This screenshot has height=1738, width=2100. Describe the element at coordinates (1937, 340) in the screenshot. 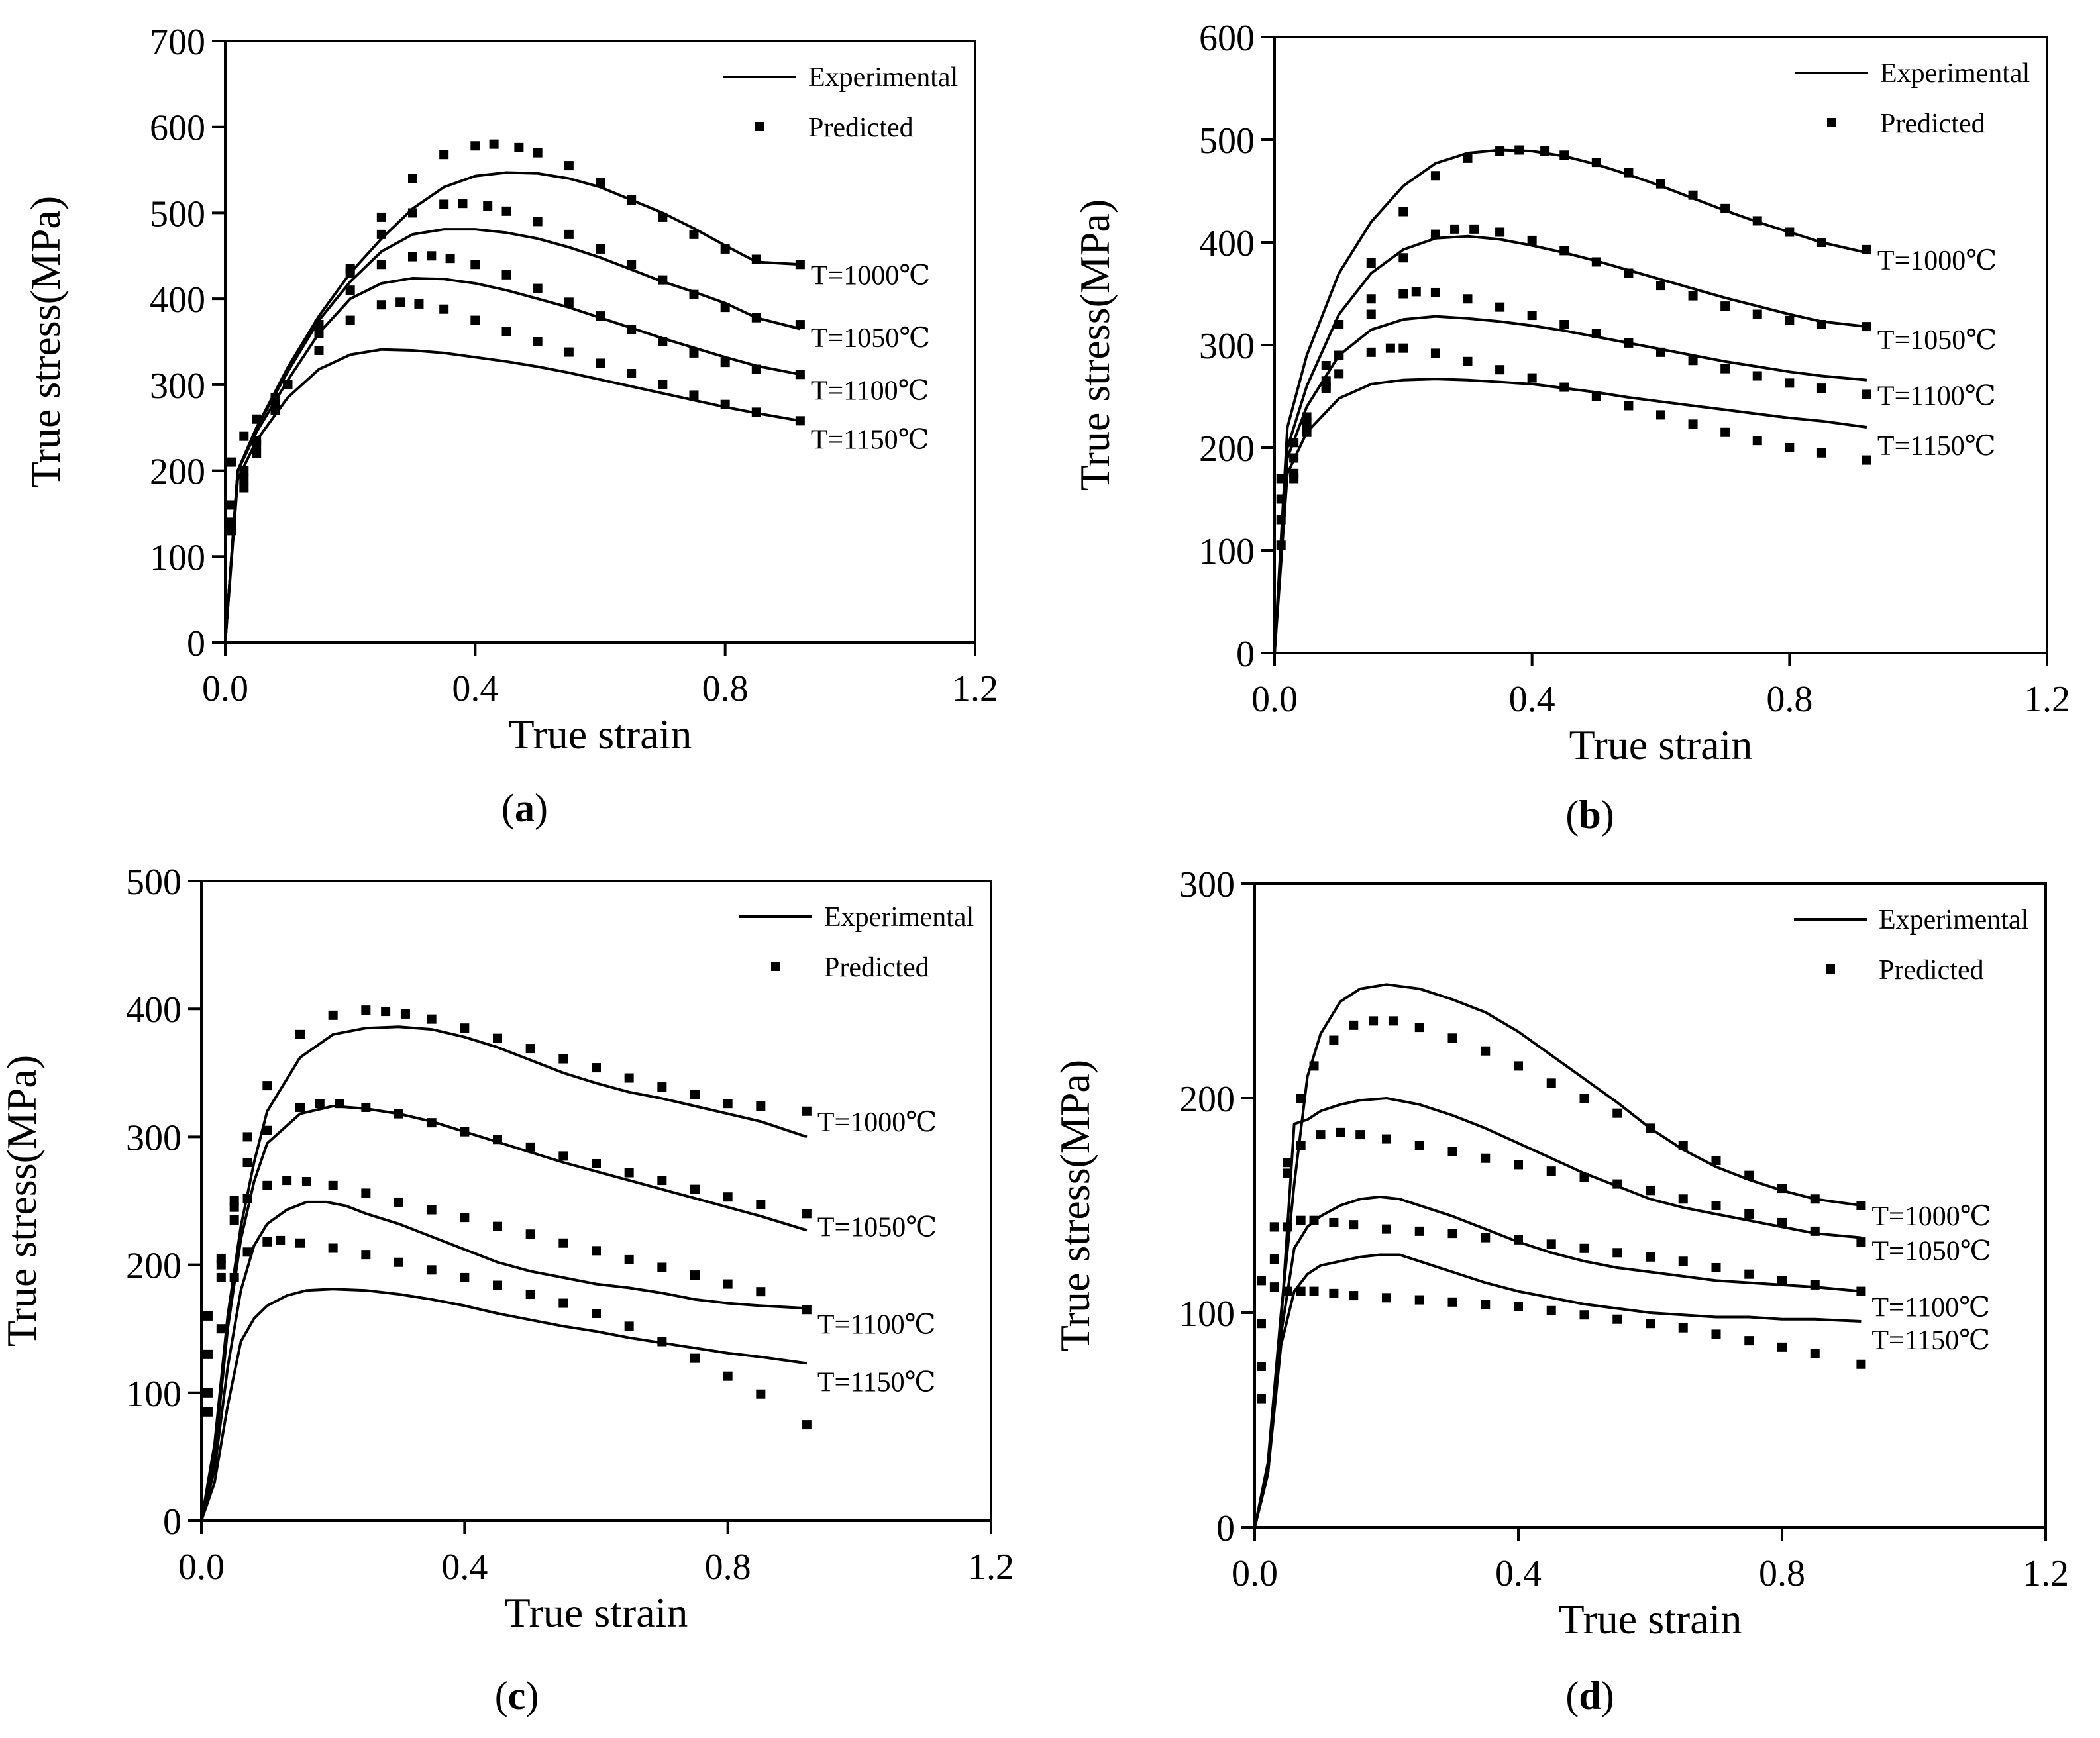

I see `temperature-label: T=1050℃` at that location.